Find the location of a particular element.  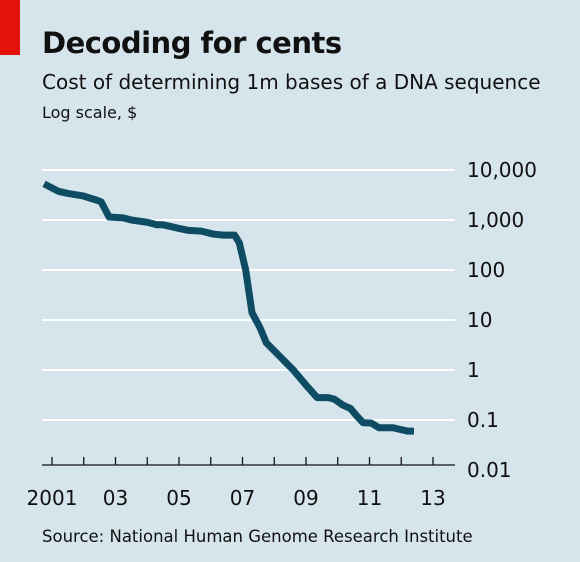

y-tick-label: 100 is located at coordinates (486, 270).